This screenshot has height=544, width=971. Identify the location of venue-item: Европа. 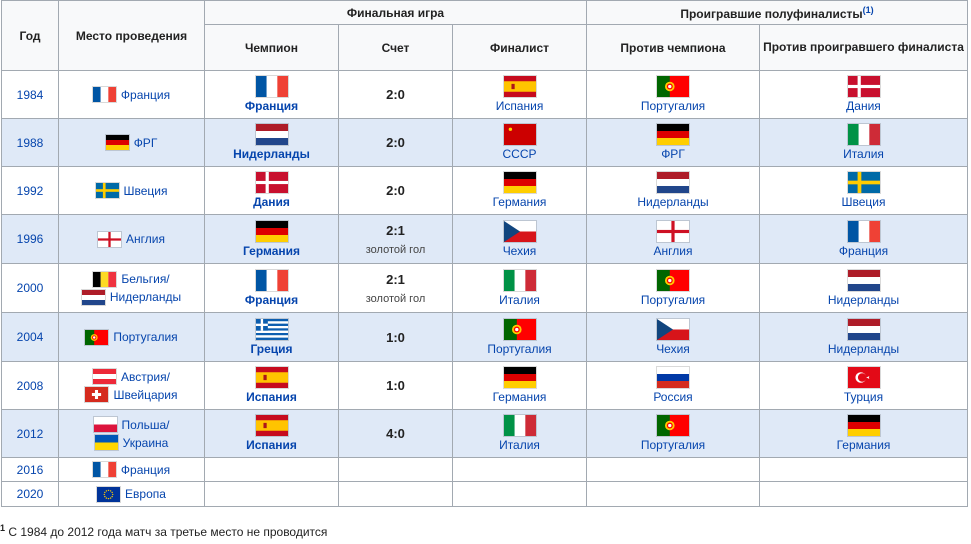
(131, 494).